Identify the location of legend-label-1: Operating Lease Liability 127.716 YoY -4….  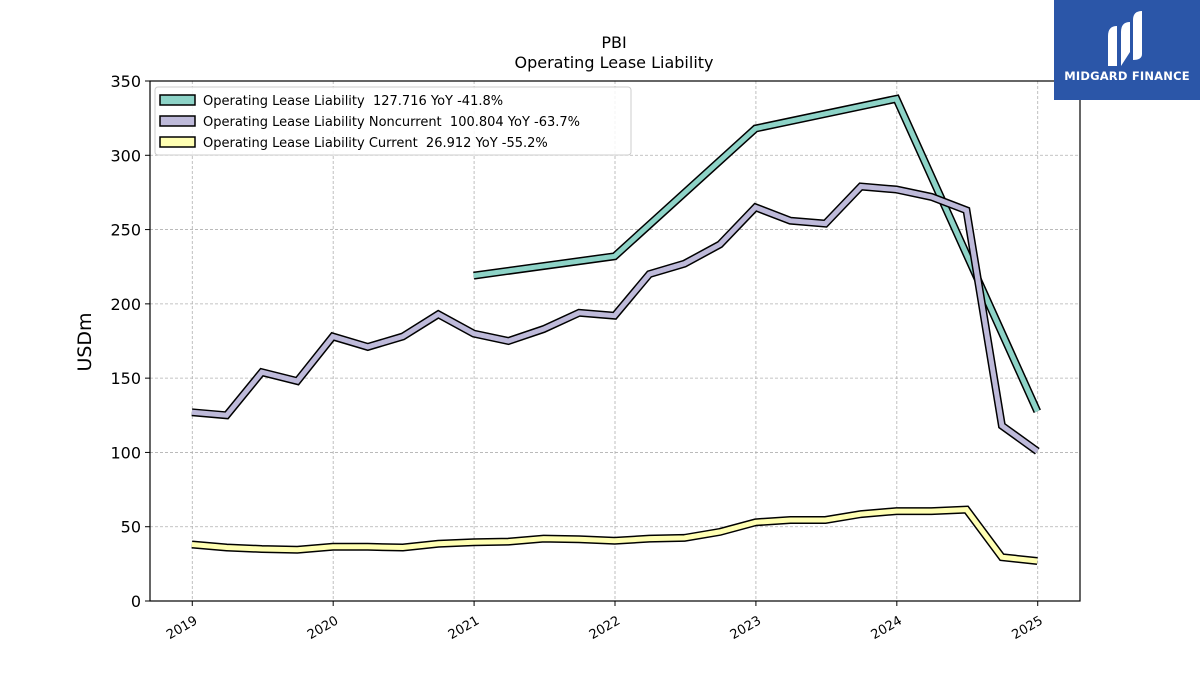
(353, 101).